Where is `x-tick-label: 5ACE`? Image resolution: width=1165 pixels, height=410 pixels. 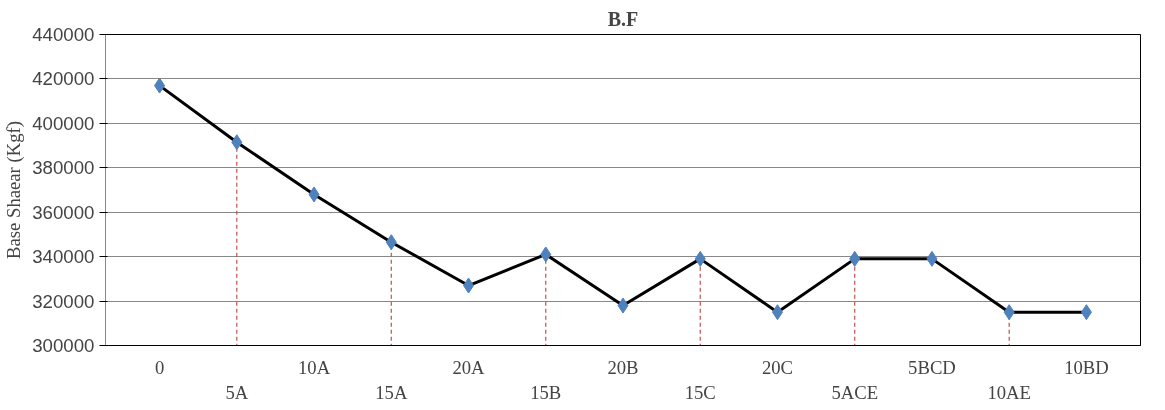 x-tick-label: 5ACE is located at coordinates (855, 392).